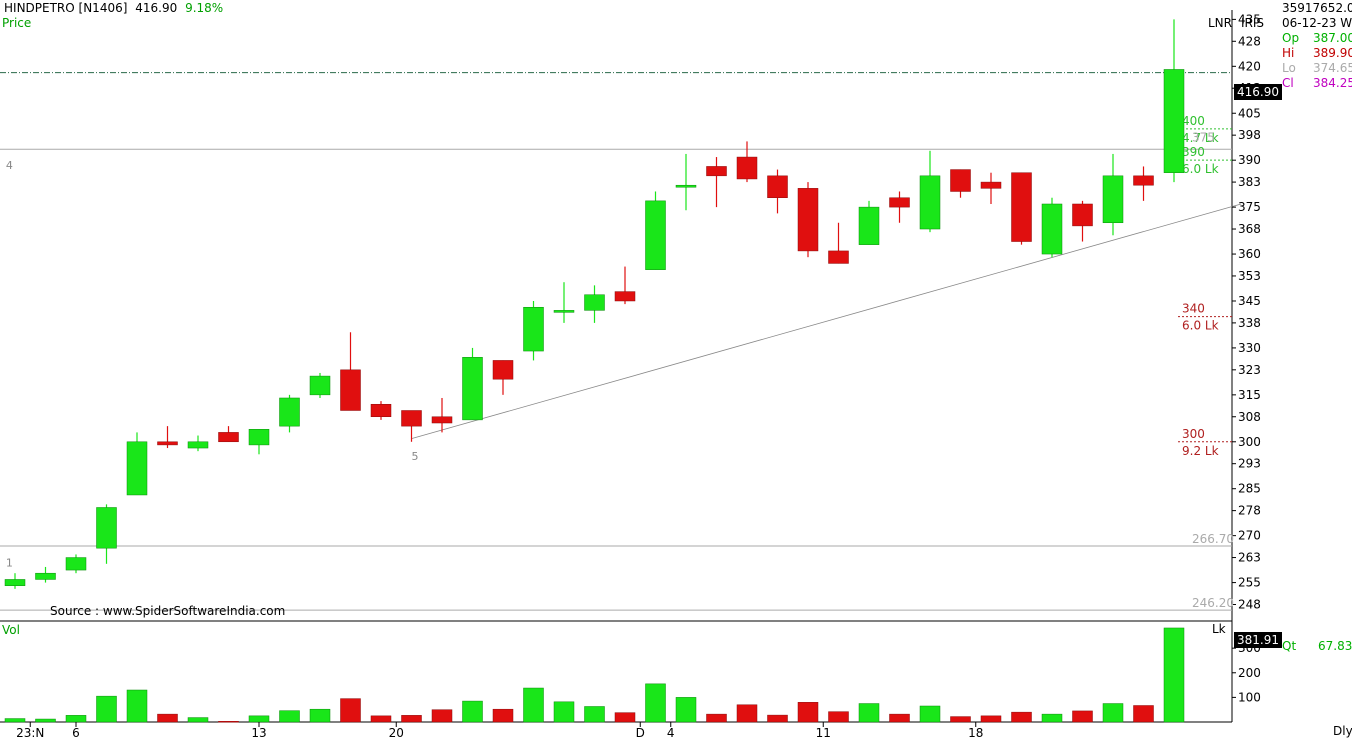 This screenshot has width=1352, height=740. I want to click on last-price-box: 416.90, so click(1258, 92).